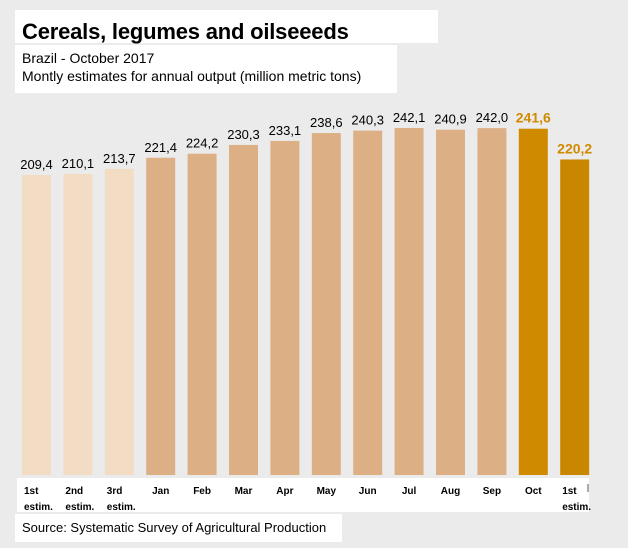  I want to click on title-background, so click(226, 26).